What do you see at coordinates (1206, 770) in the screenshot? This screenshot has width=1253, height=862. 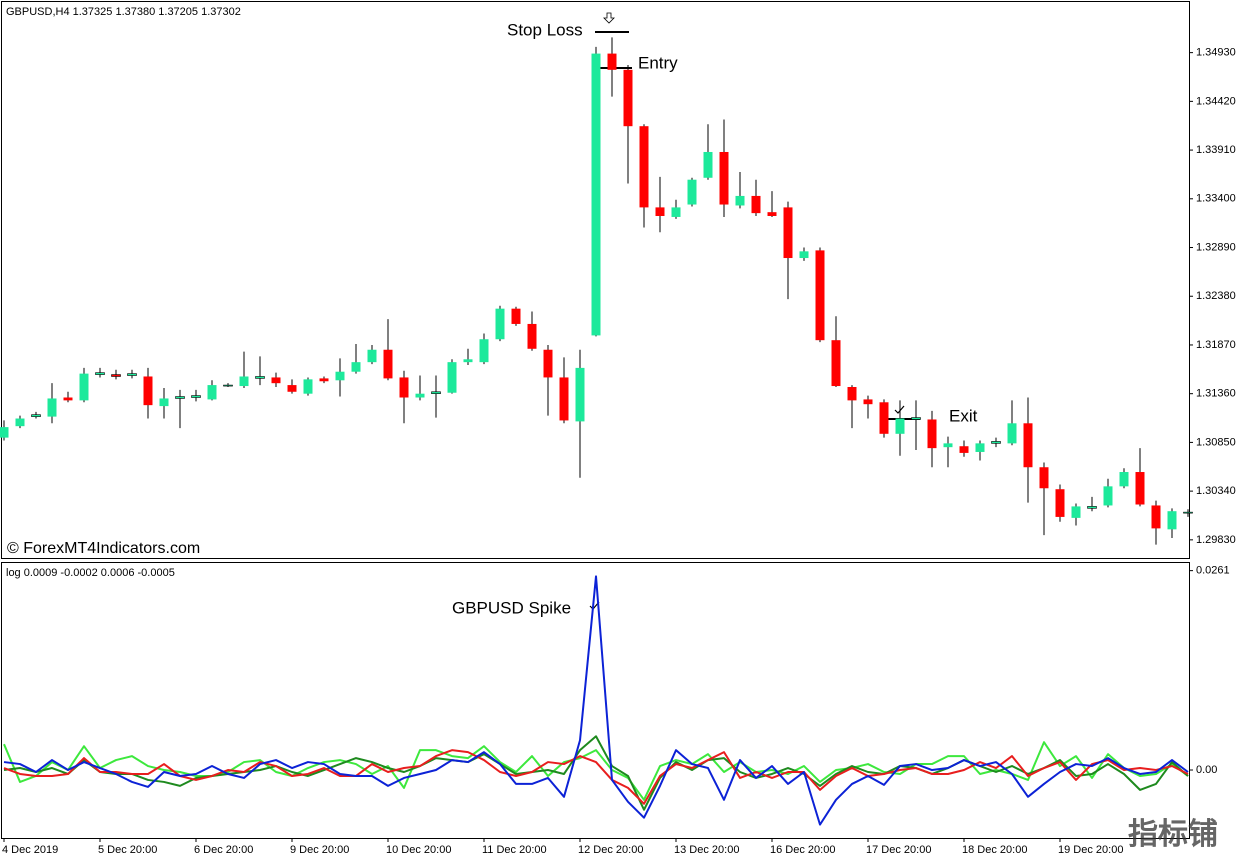 I see `y-tick-label: 0.00` at bounding box center [1206, 770].